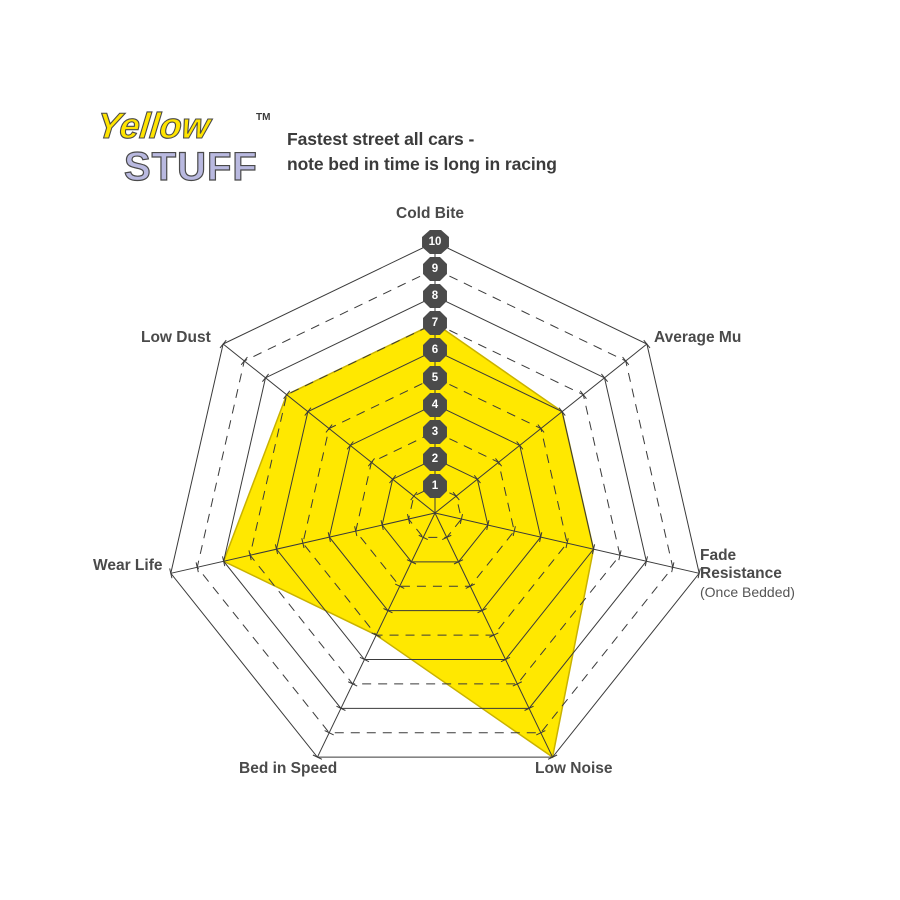  Describe the element at coordinates (381, 139) in the screenshot. I see `headline-line-1: Fastest street all cars -` at that location.